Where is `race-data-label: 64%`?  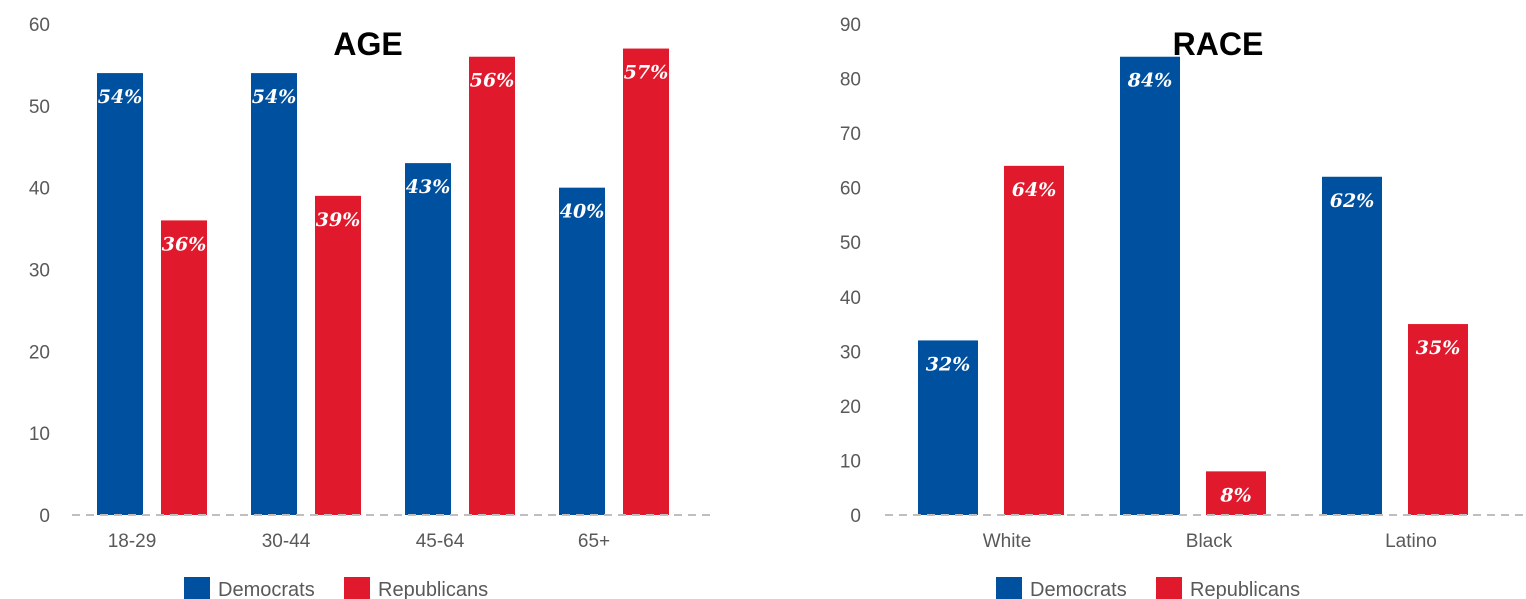
race-data-label: 64% is located at coordinates (1034, 190).